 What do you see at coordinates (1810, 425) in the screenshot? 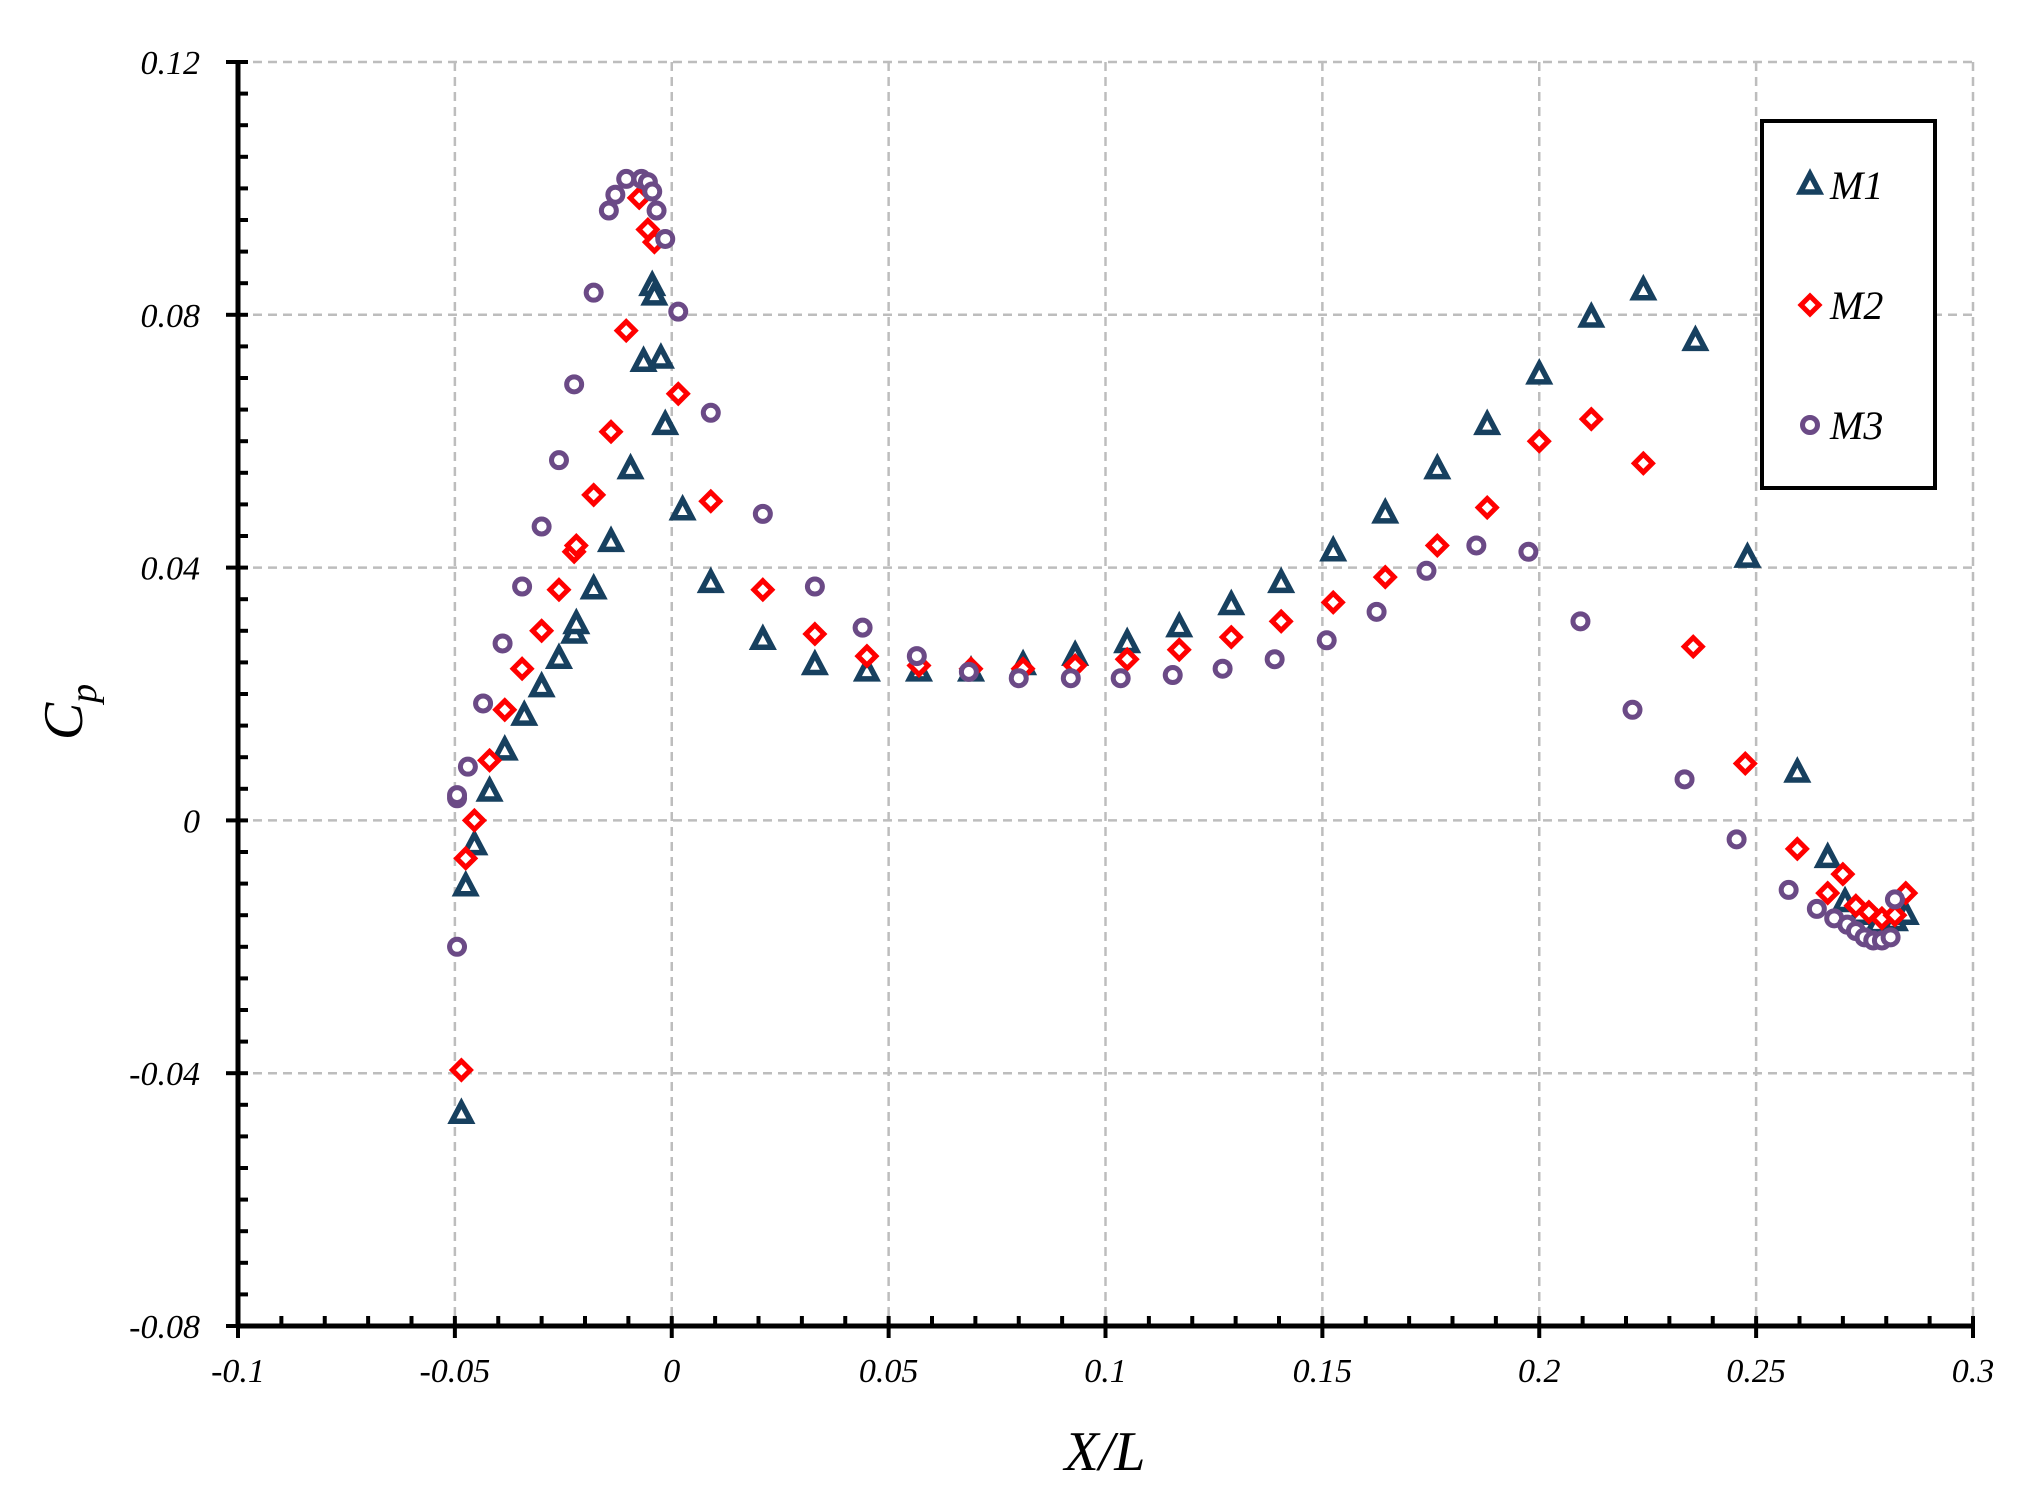
I see `legend-marker-M3` at bounding box center [1810, 425].